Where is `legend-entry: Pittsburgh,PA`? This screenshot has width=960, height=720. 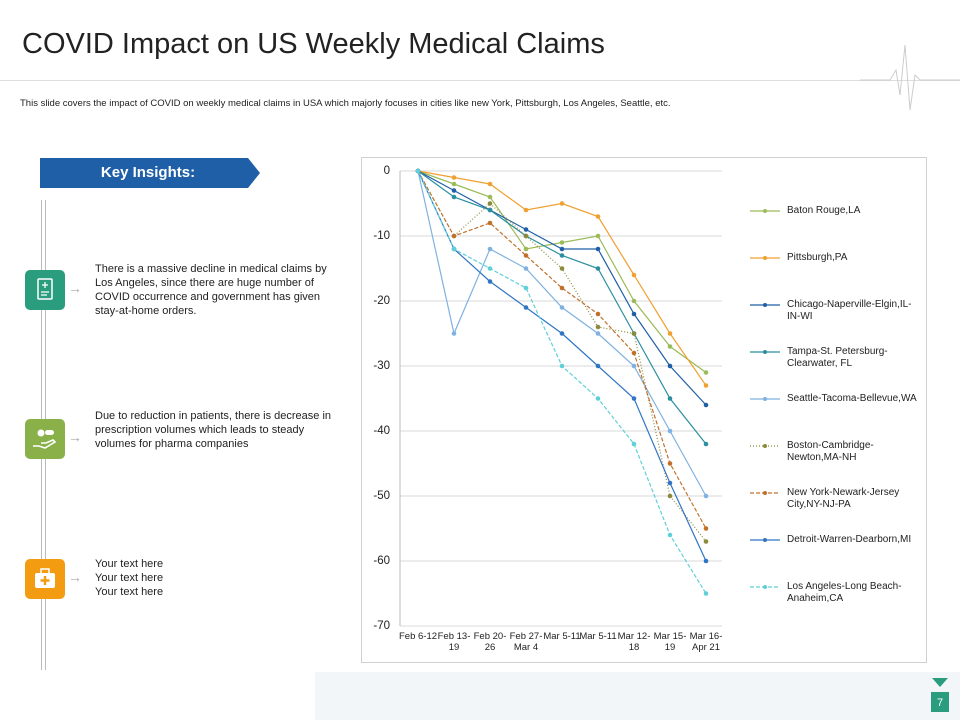 legend-entry: Pittsburgh,PA is located at coordinates (817, 257).